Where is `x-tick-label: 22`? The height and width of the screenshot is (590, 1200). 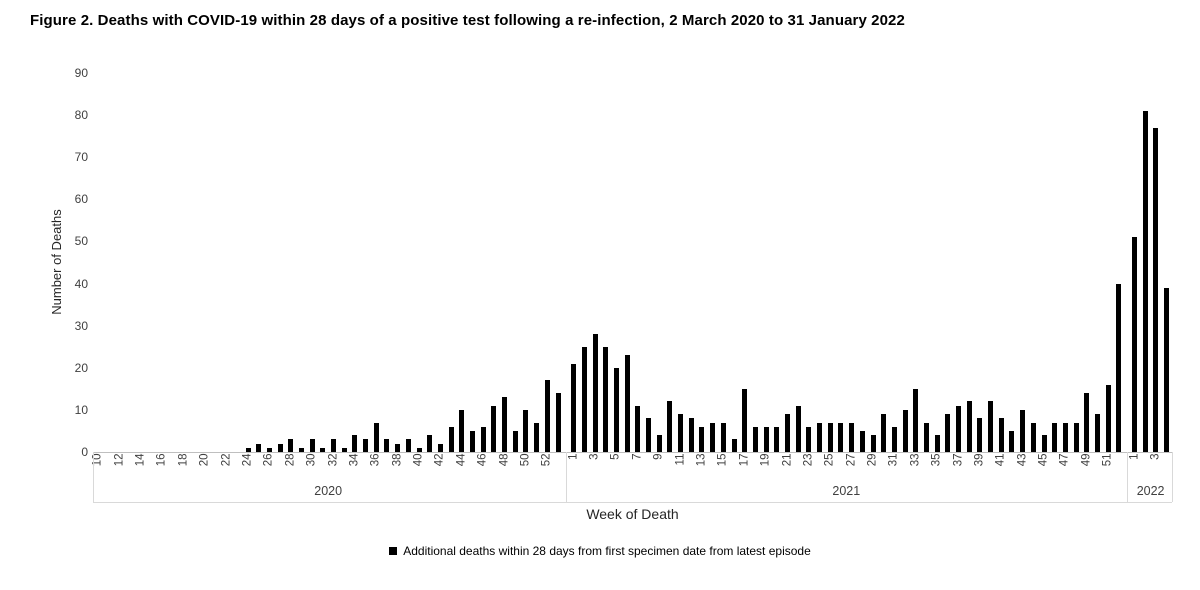 x-tick-label: 22 is located at coordinates (226, 460).